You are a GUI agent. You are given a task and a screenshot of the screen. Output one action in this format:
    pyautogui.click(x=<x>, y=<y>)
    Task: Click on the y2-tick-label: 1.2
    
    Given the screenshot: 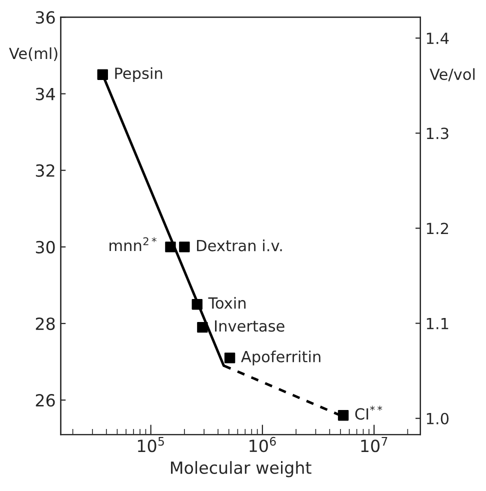 What is the action you would take?
    pyautogui.click(x=437, y=228)
    